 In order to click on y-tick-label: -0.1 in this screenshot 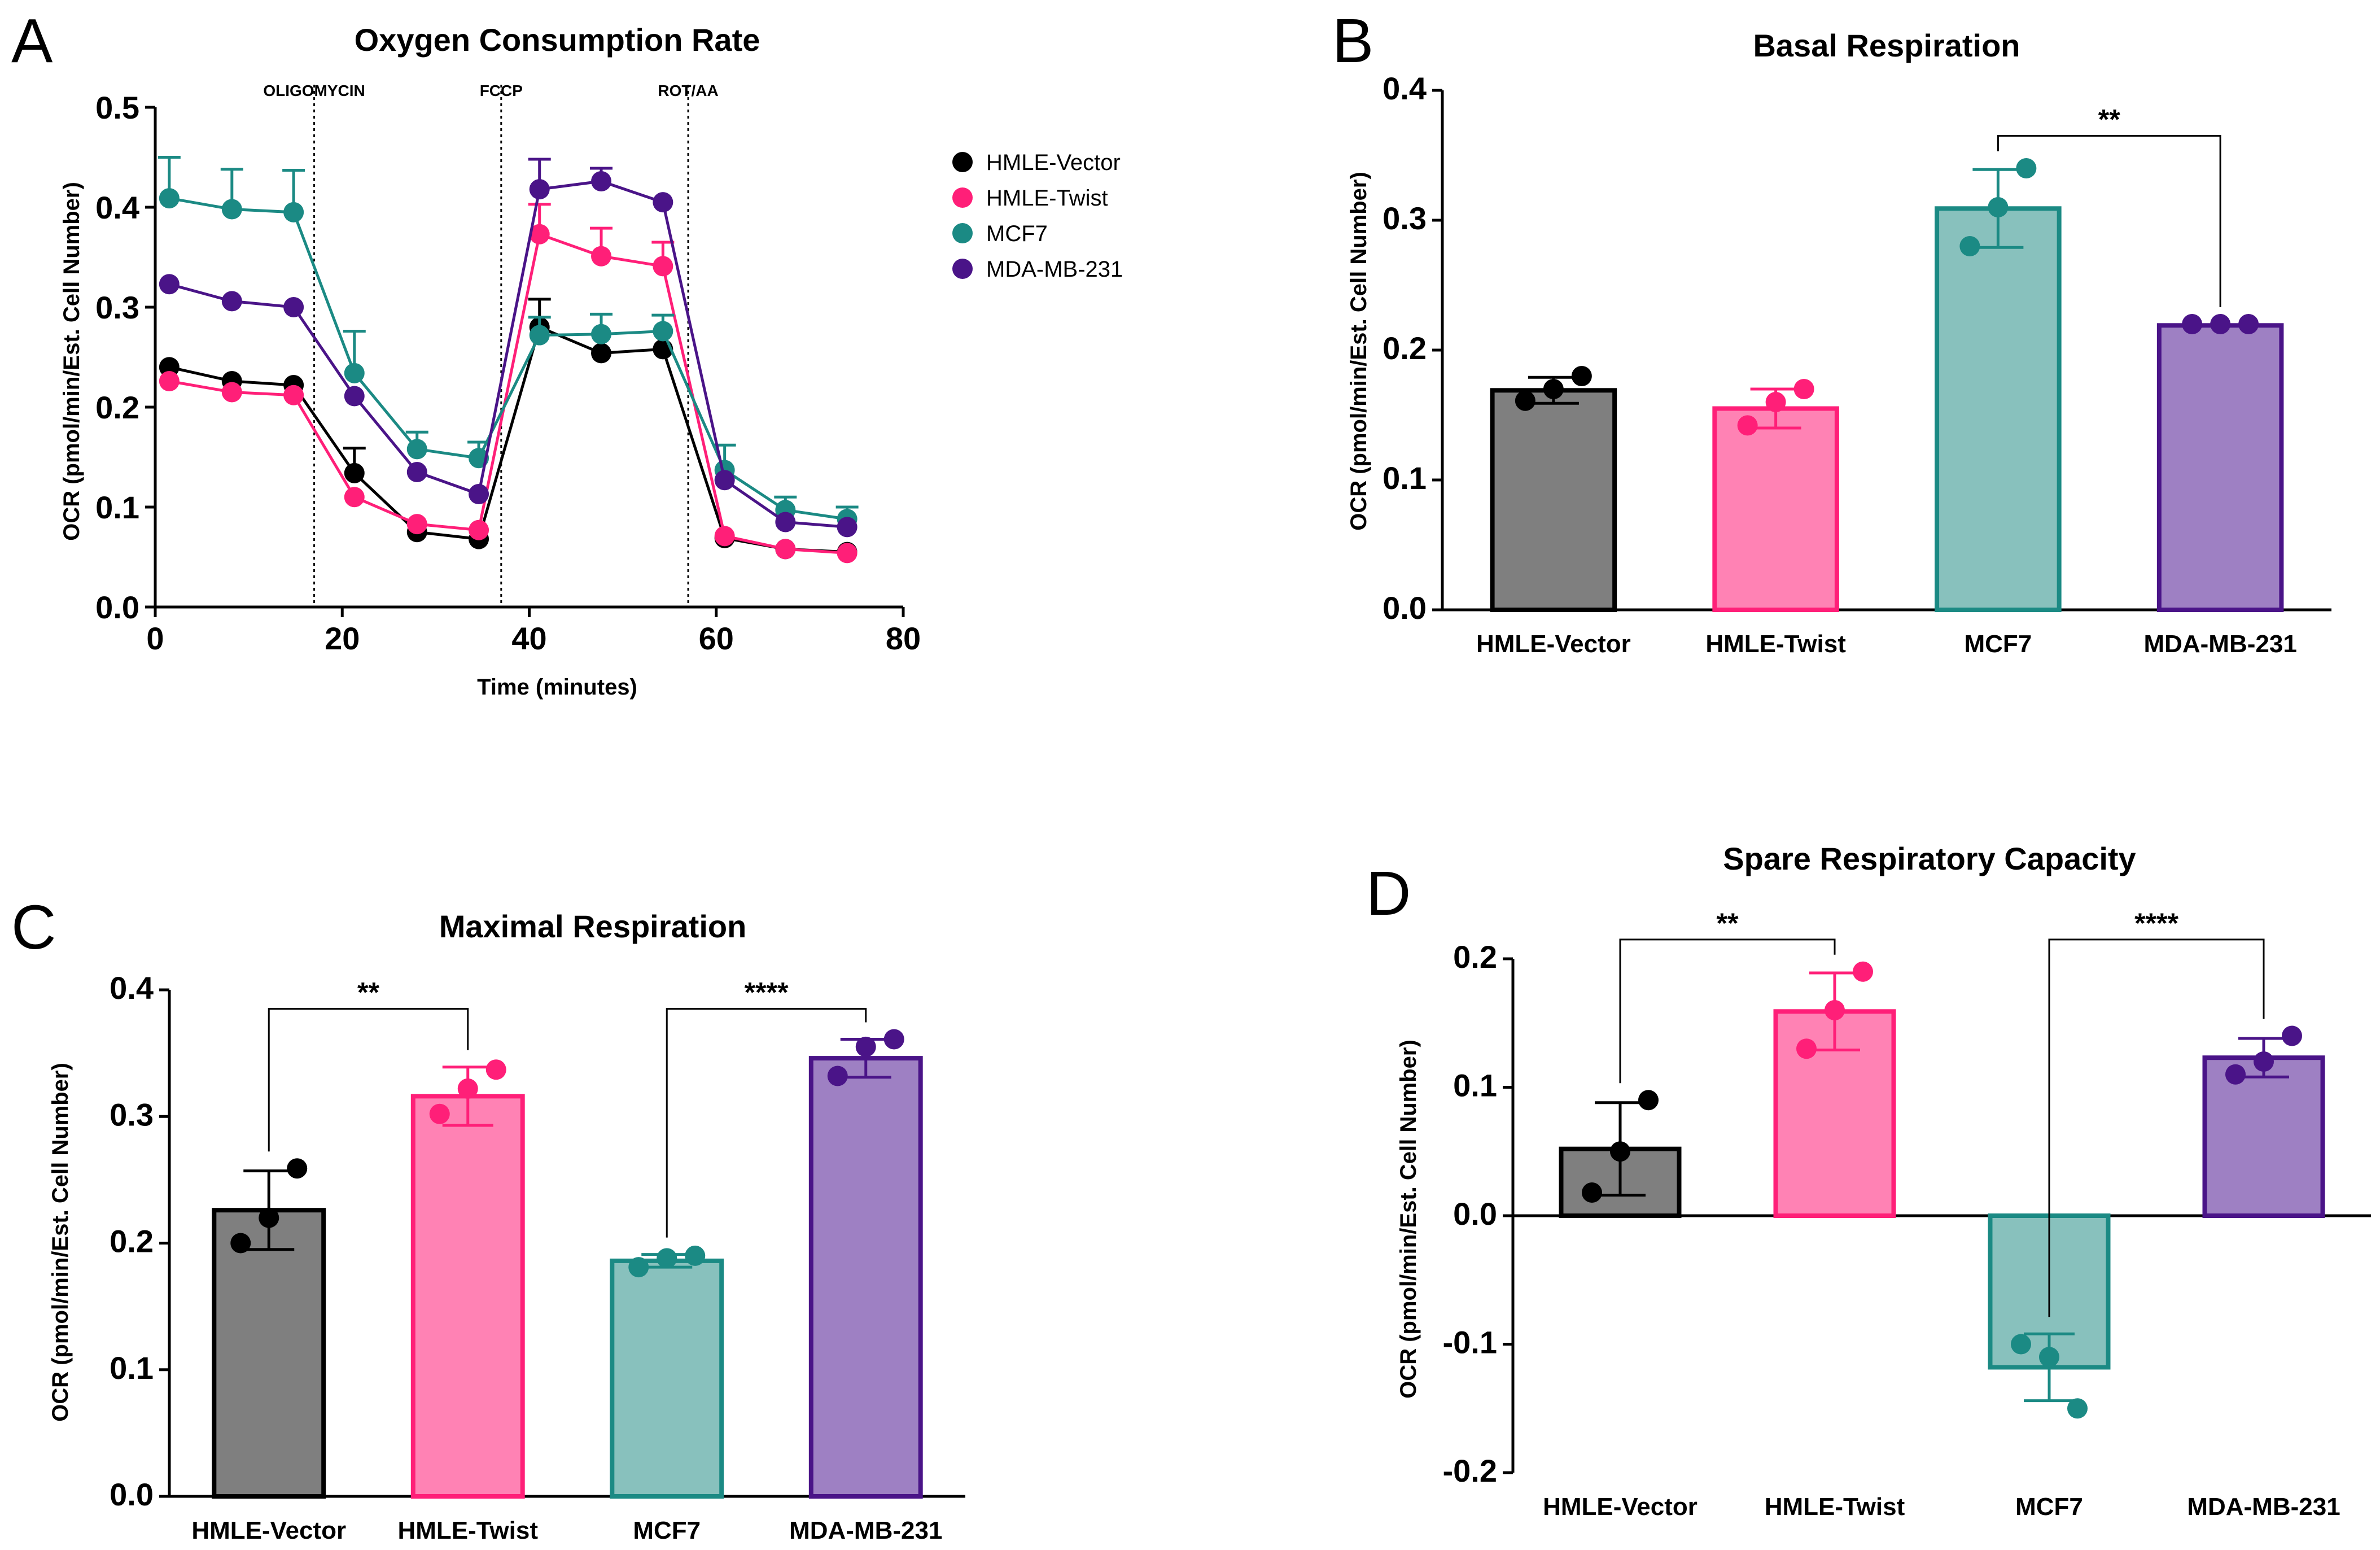, I will do `click(1470, 1342)`.